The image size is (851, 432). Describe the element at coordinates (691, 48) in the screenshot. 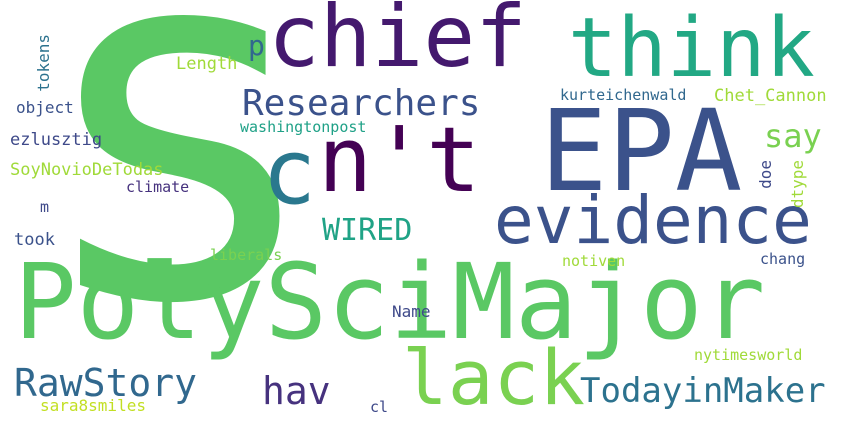

I see `word-think: think` at that location.